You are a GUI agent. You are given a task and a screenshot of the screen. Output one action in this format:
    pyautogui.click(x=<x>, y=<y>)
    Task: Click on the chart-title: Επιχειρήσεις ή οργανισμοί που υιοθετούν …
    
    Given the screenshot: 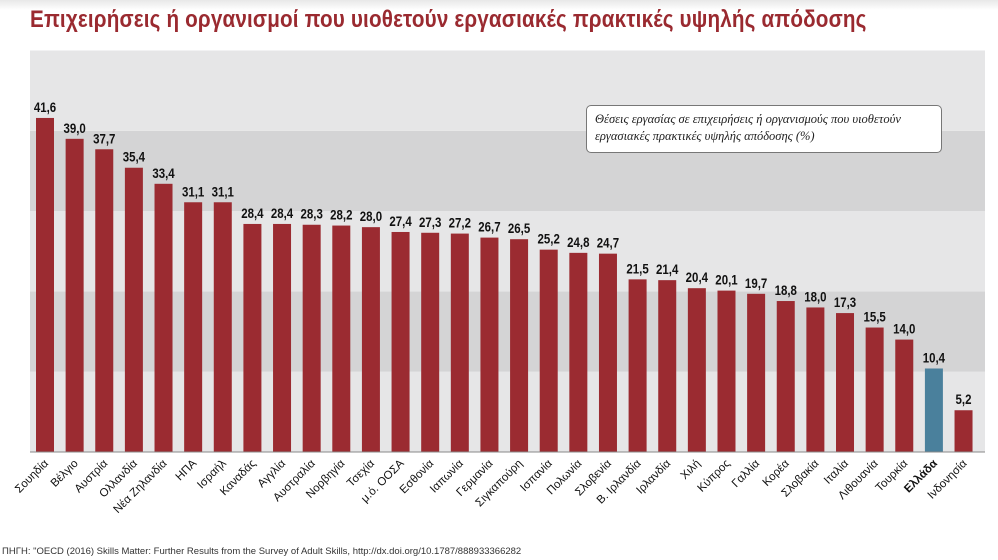 What is the action you would take?
    pyautogui.click(x=448, y=19)
    